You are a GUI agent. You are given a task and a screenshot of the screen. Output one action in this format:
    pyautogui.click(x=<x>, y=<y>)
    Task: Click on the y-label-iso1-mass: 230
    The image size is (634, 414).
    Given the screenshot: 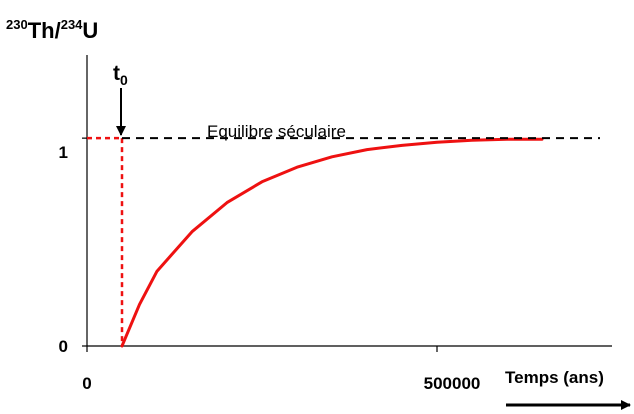 What is the action you would take?
    pyautogui.click(x=17, y=24)
    